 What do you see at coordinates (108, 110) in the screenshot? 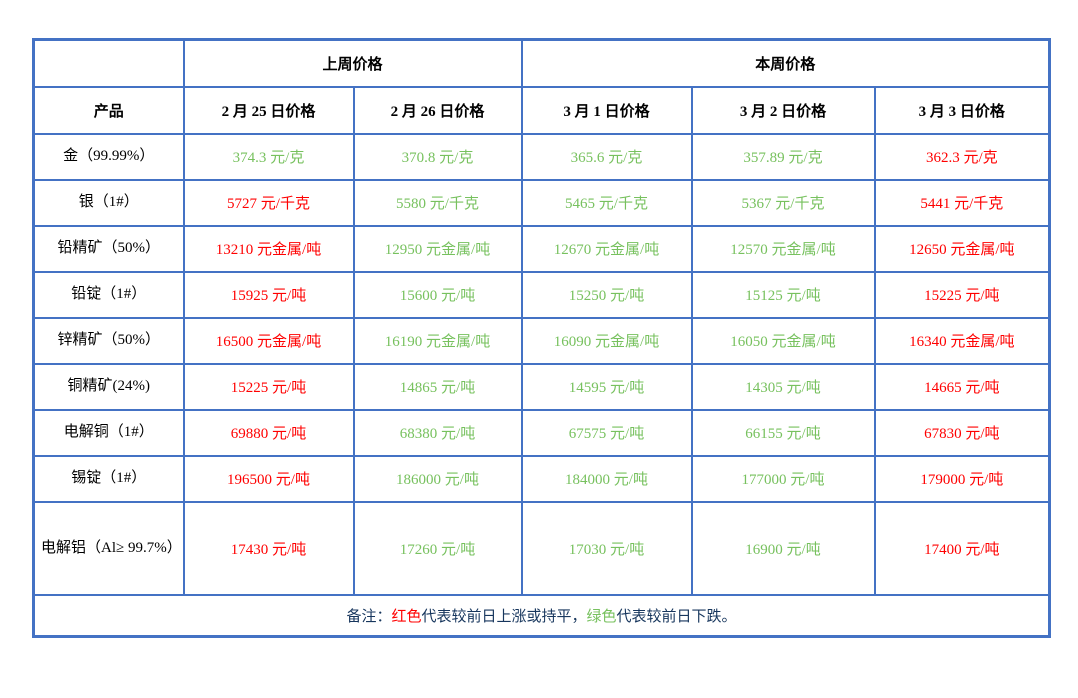
I see `product-column-header: 产品` at bounding box center [108, 110].